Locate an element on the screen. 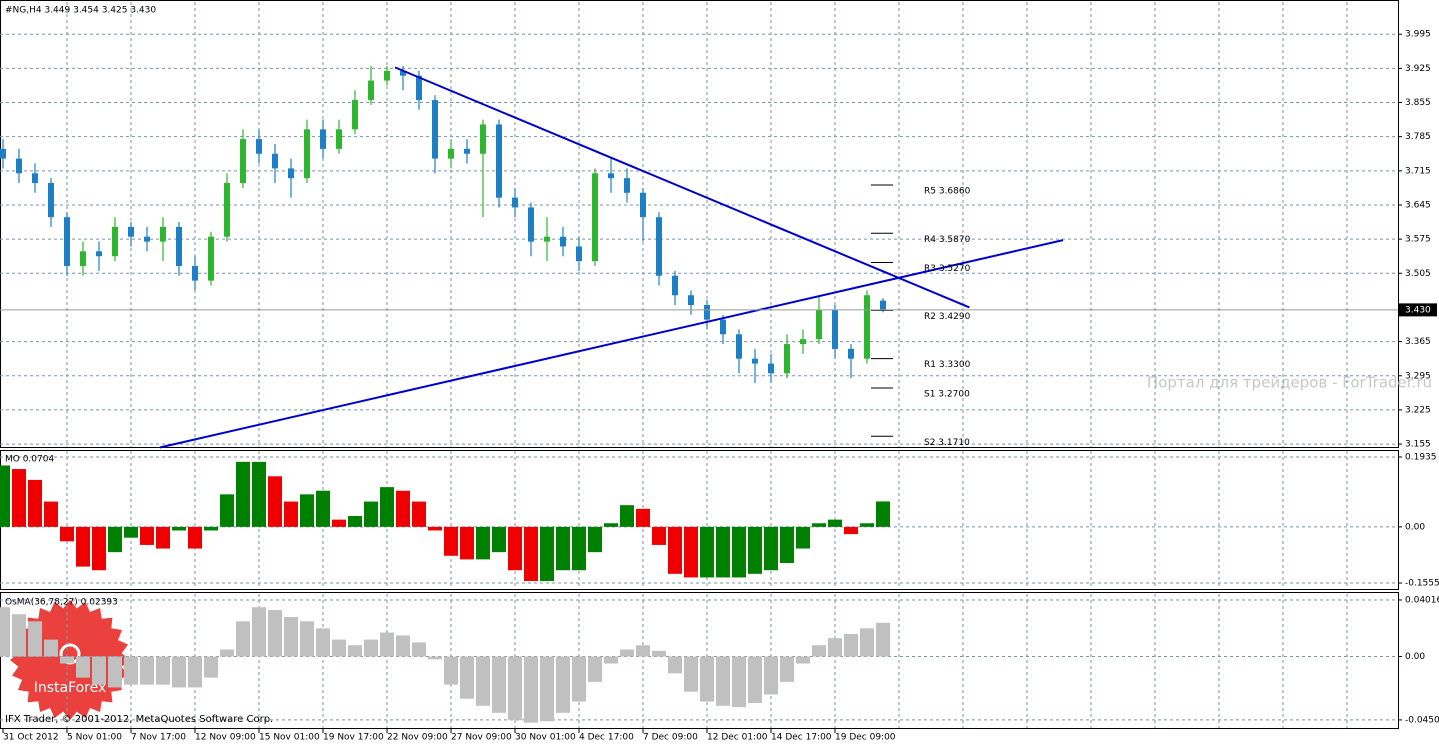 Image resolution: width=1439 pixels, height=745 pixels. y-tick-label: 3.505 is located at coordinates (1418, 274).